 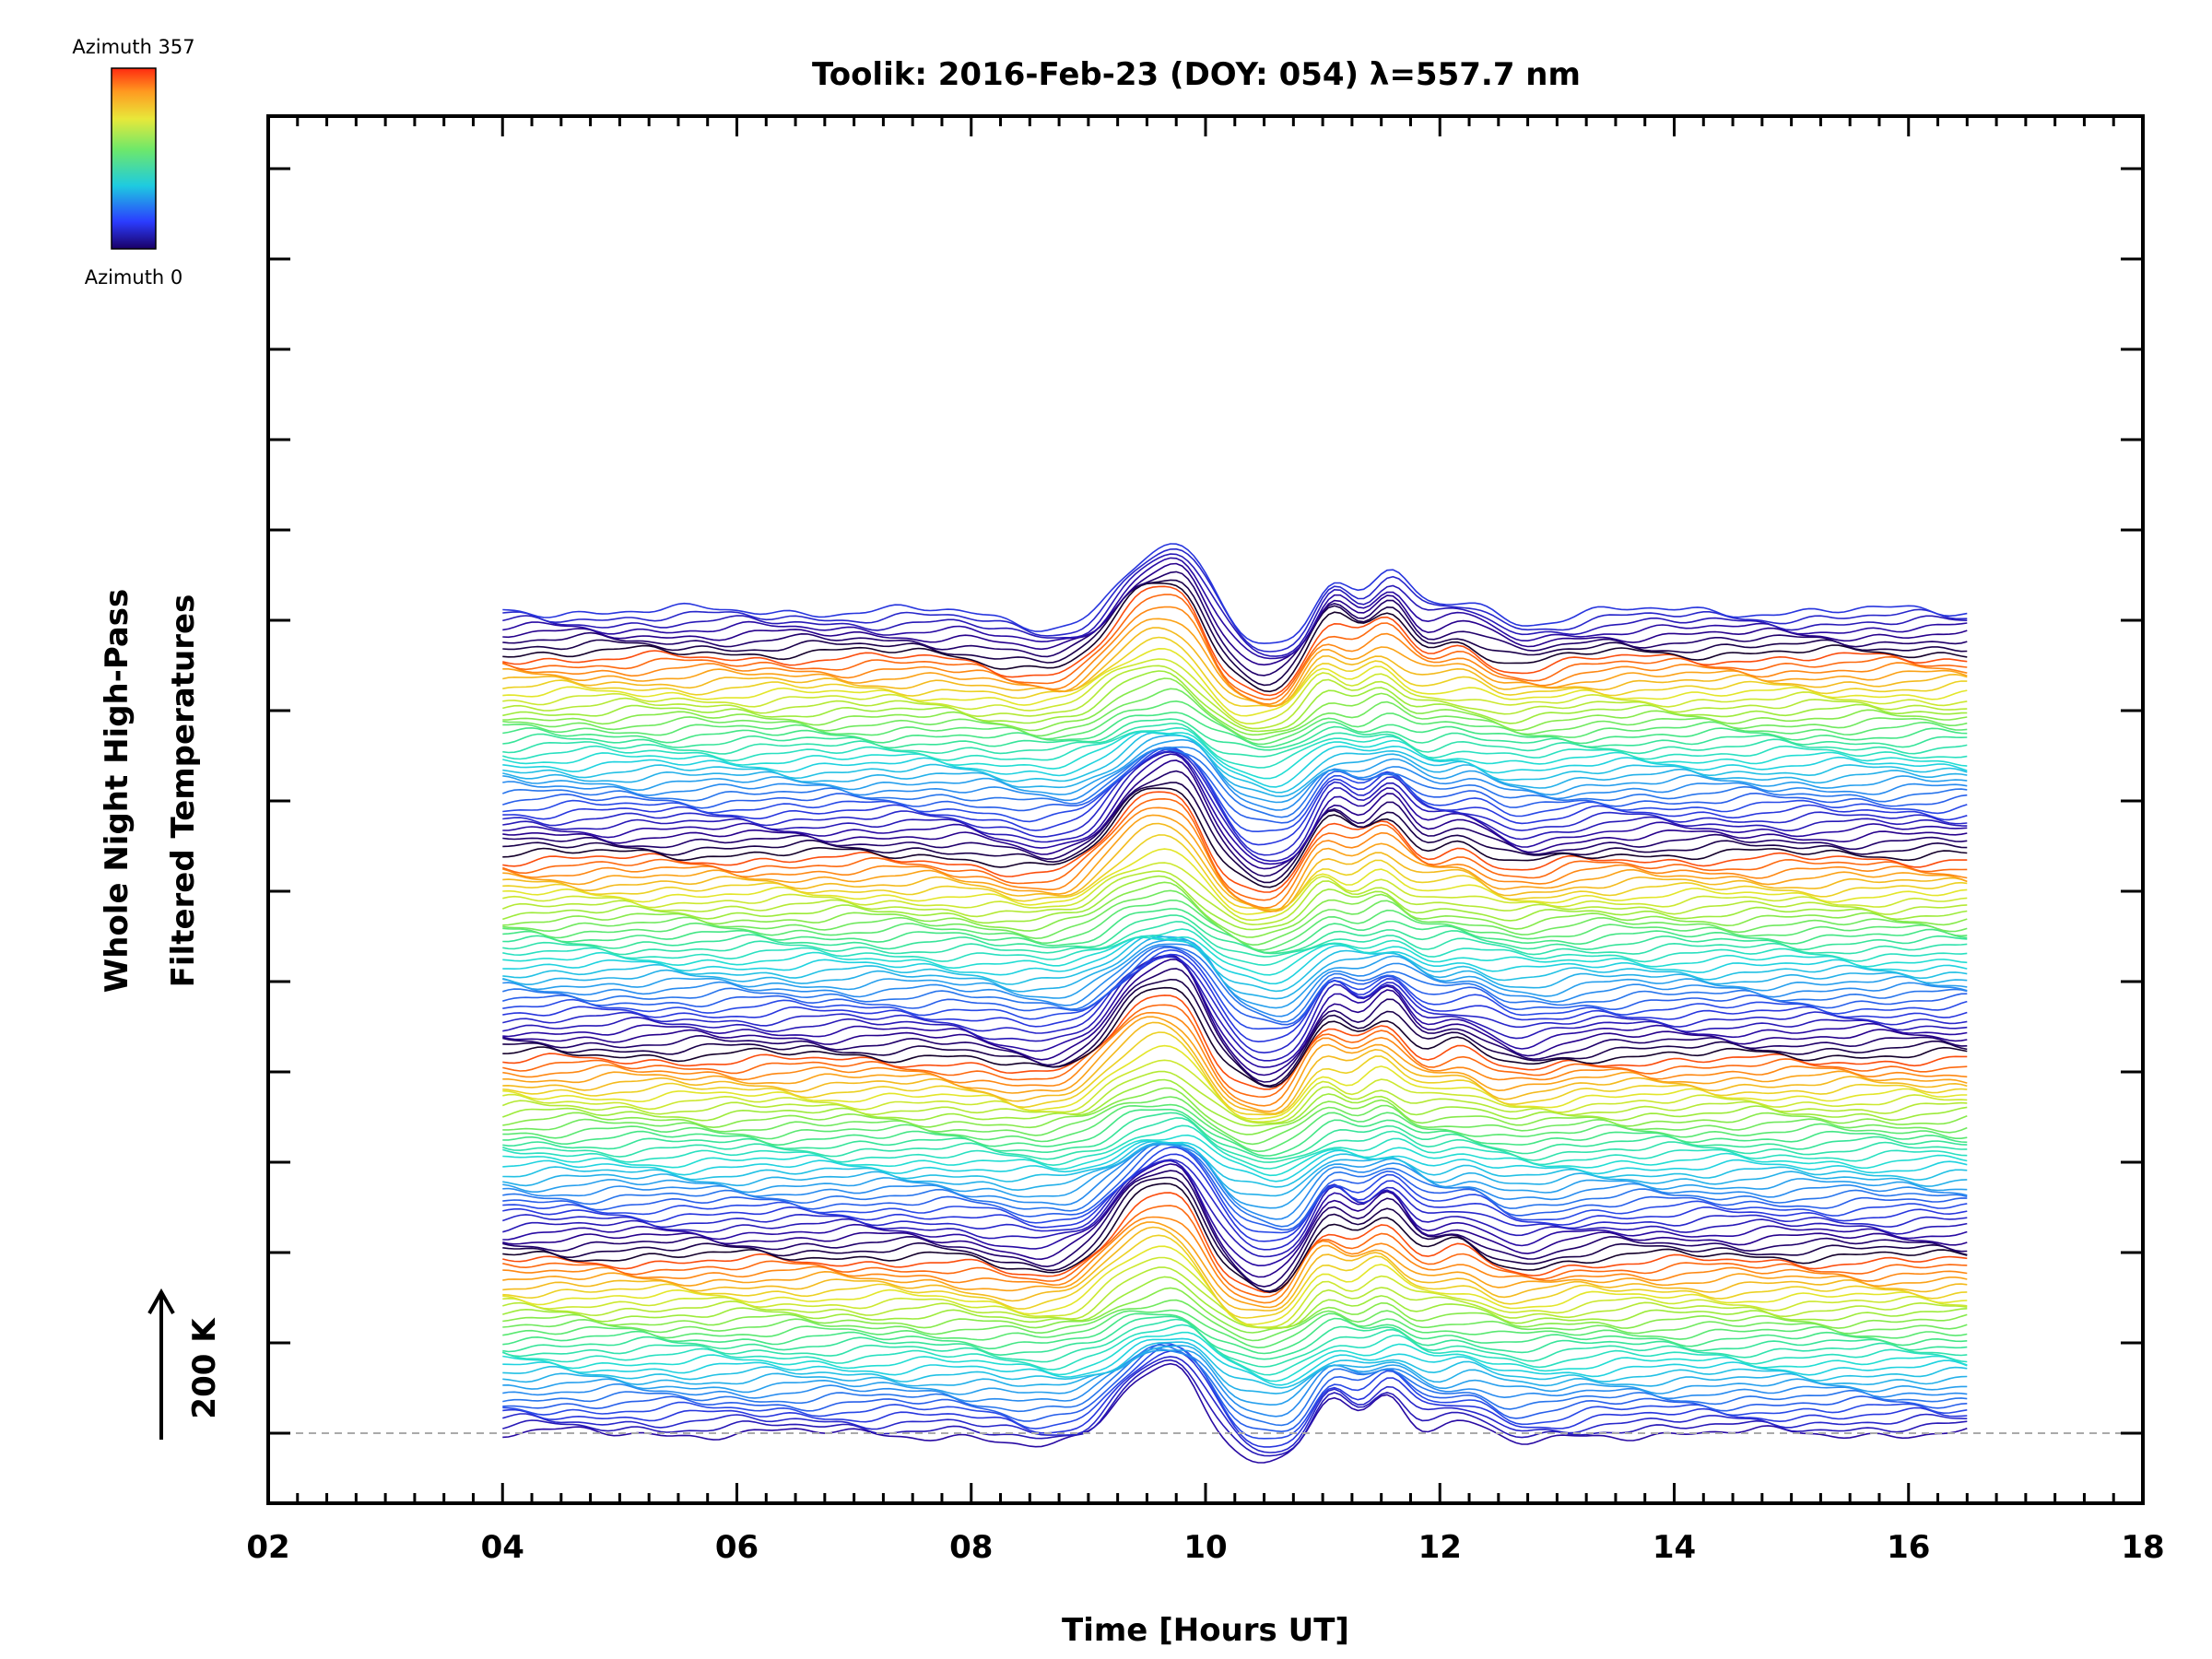 I want to click on x-tick-label: 18, so click(x=2142, y=1547).